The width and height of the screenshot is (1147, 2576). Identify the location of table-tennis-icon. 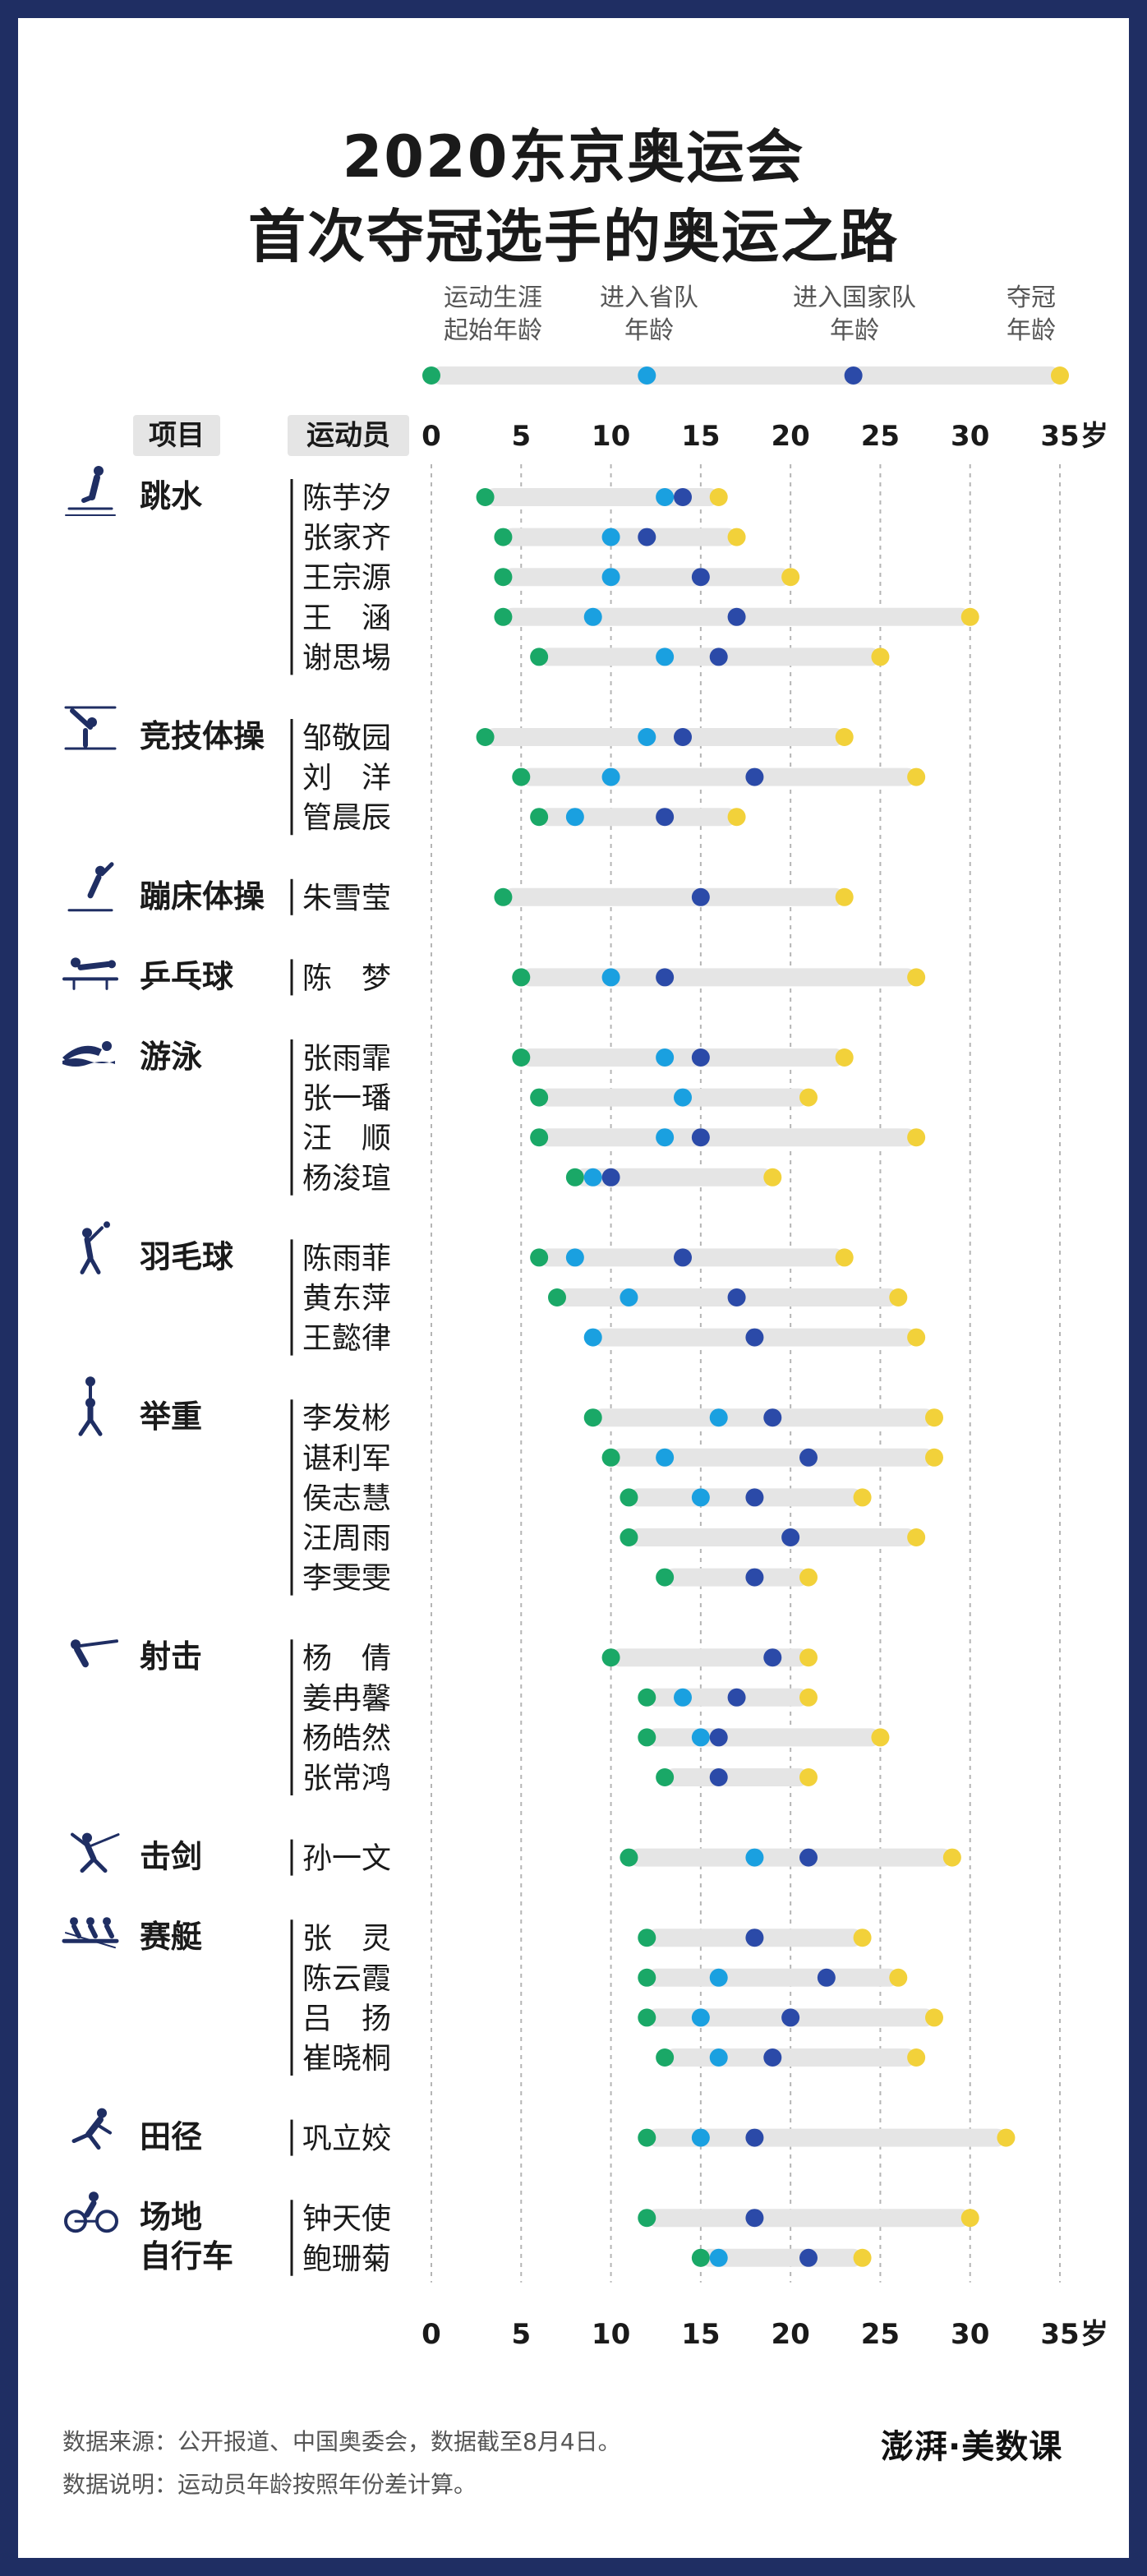
(90, 973).